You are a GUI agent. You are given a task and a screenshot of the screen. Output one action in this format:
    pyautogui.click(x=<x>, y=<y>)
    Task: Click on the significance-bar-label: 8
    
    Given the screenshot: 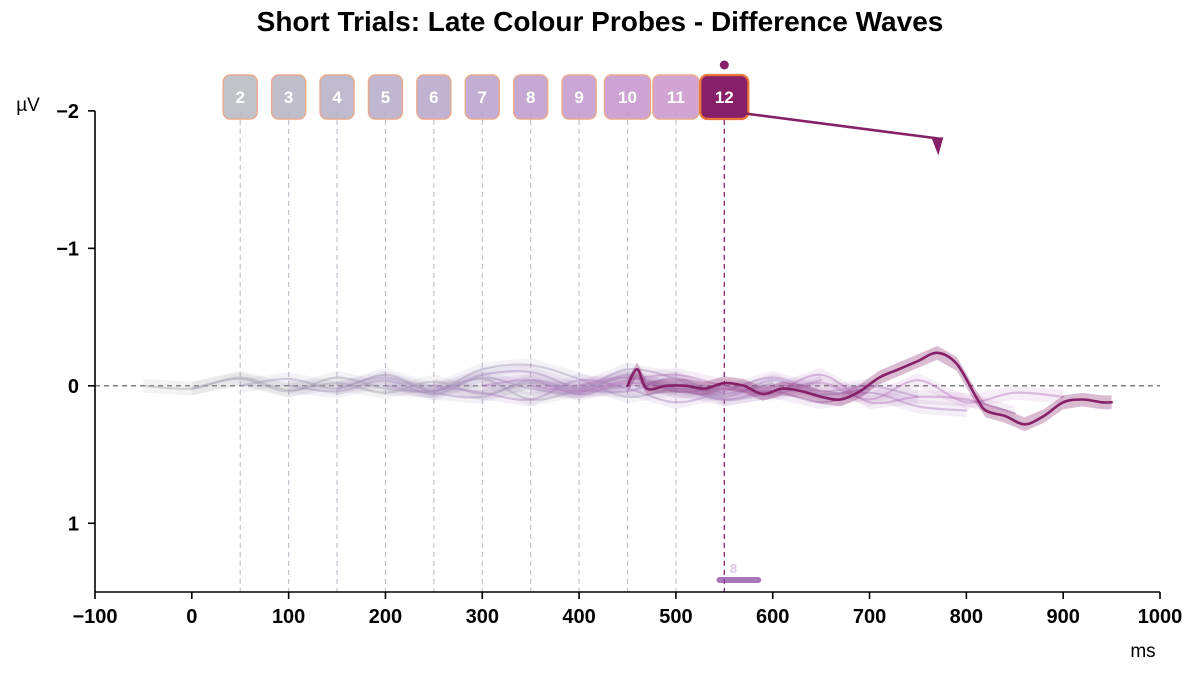 What is the action you would take?
    pyautogui.click(x=733, y=568)
    